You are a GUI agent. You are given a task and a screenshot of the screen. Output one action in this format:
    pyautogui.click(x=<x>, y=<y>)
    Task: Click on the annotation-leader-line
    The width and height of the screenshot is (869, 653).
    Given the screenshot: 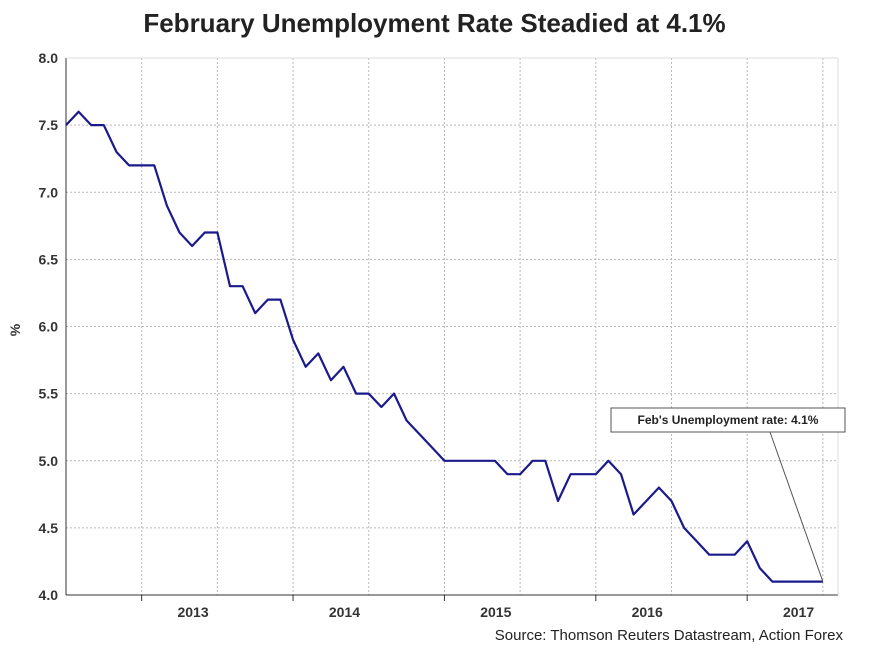 What is the action you would take?
    pyautogui.click(x=796, y=506)
    